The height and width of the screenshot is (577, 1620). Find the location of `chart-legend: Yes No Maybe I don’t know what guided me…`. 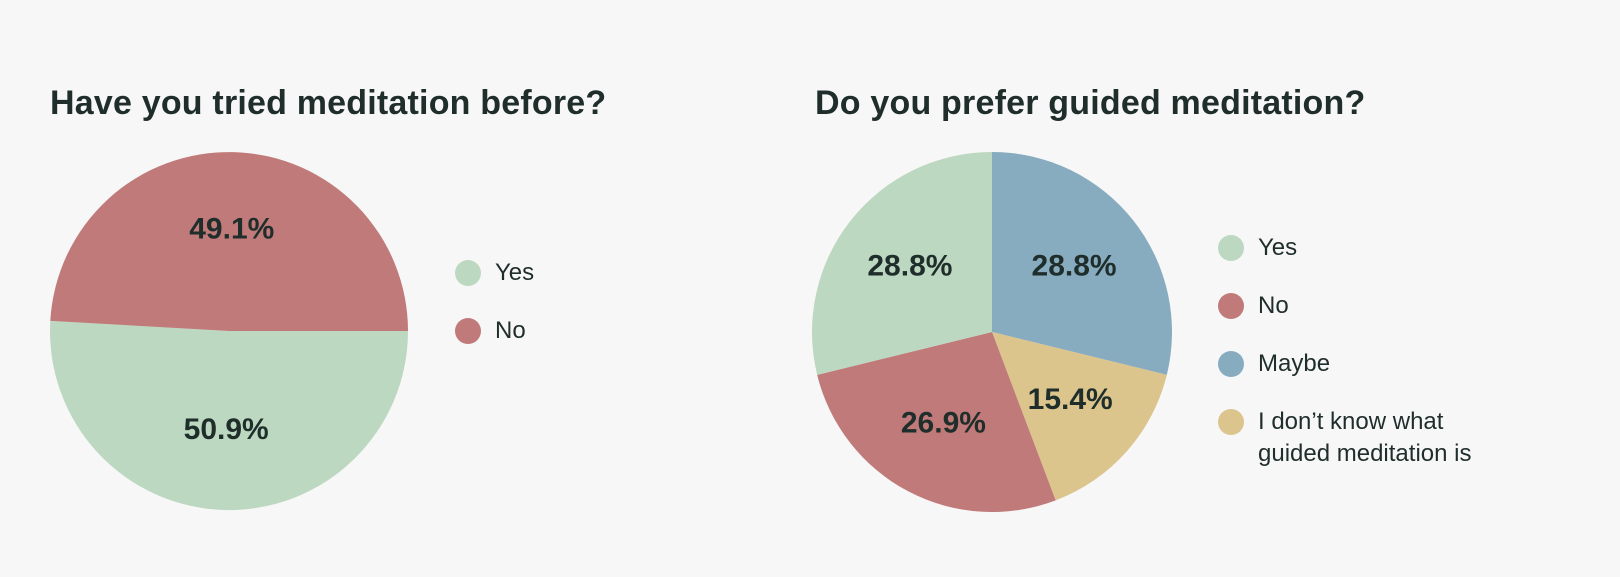

chart-legend: Yes No Maybe I don’t know what guided me… is located at coordinates (1383, 364).